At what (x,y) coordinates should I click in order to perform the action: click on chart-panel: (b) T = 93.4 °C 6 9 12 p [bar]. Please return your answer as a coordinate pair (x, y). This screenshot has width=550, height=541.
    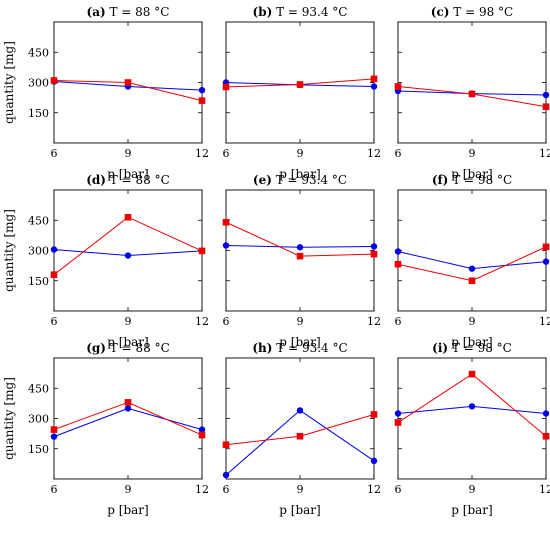
    Looking at the image, I should click on (302, 93).